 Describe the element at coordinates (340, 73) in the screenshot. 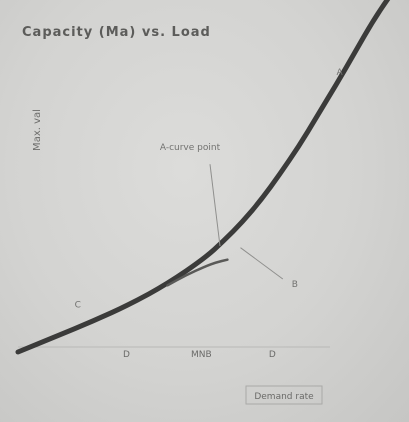

I see `annotation-label-3: A` at that location.